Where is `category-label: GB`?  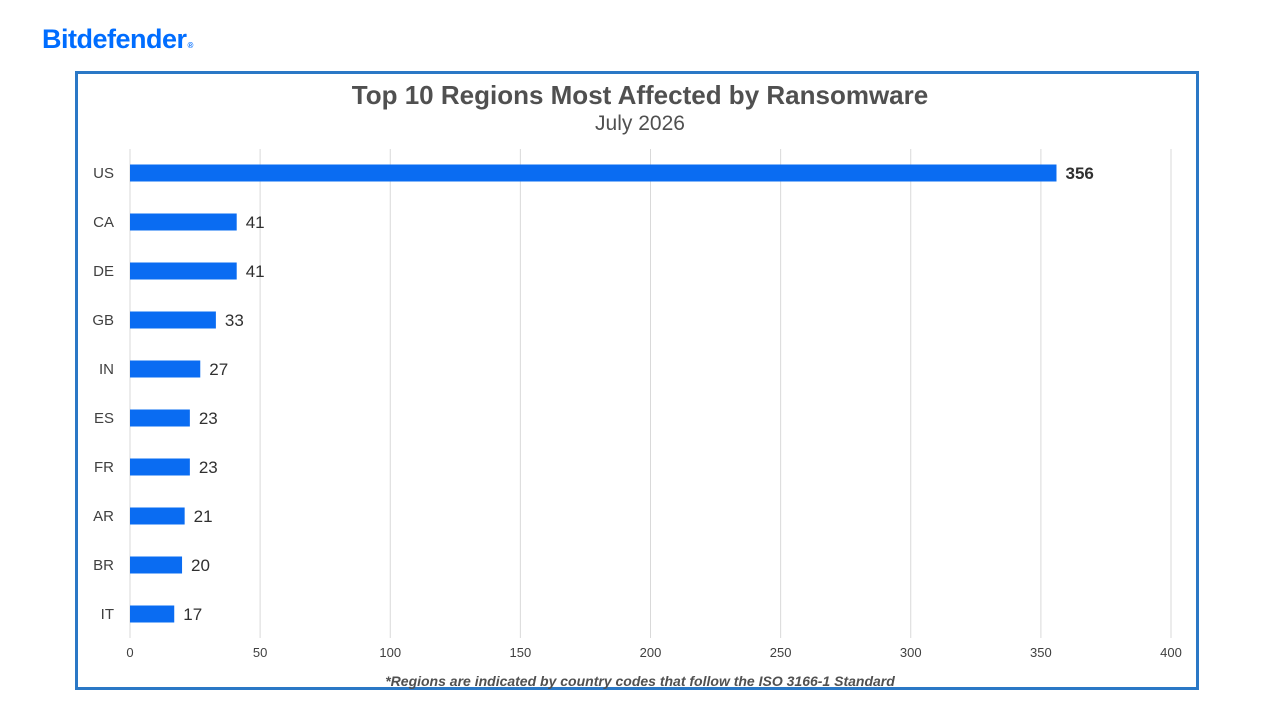 category-label: GB is located at coordinates (103, 320).